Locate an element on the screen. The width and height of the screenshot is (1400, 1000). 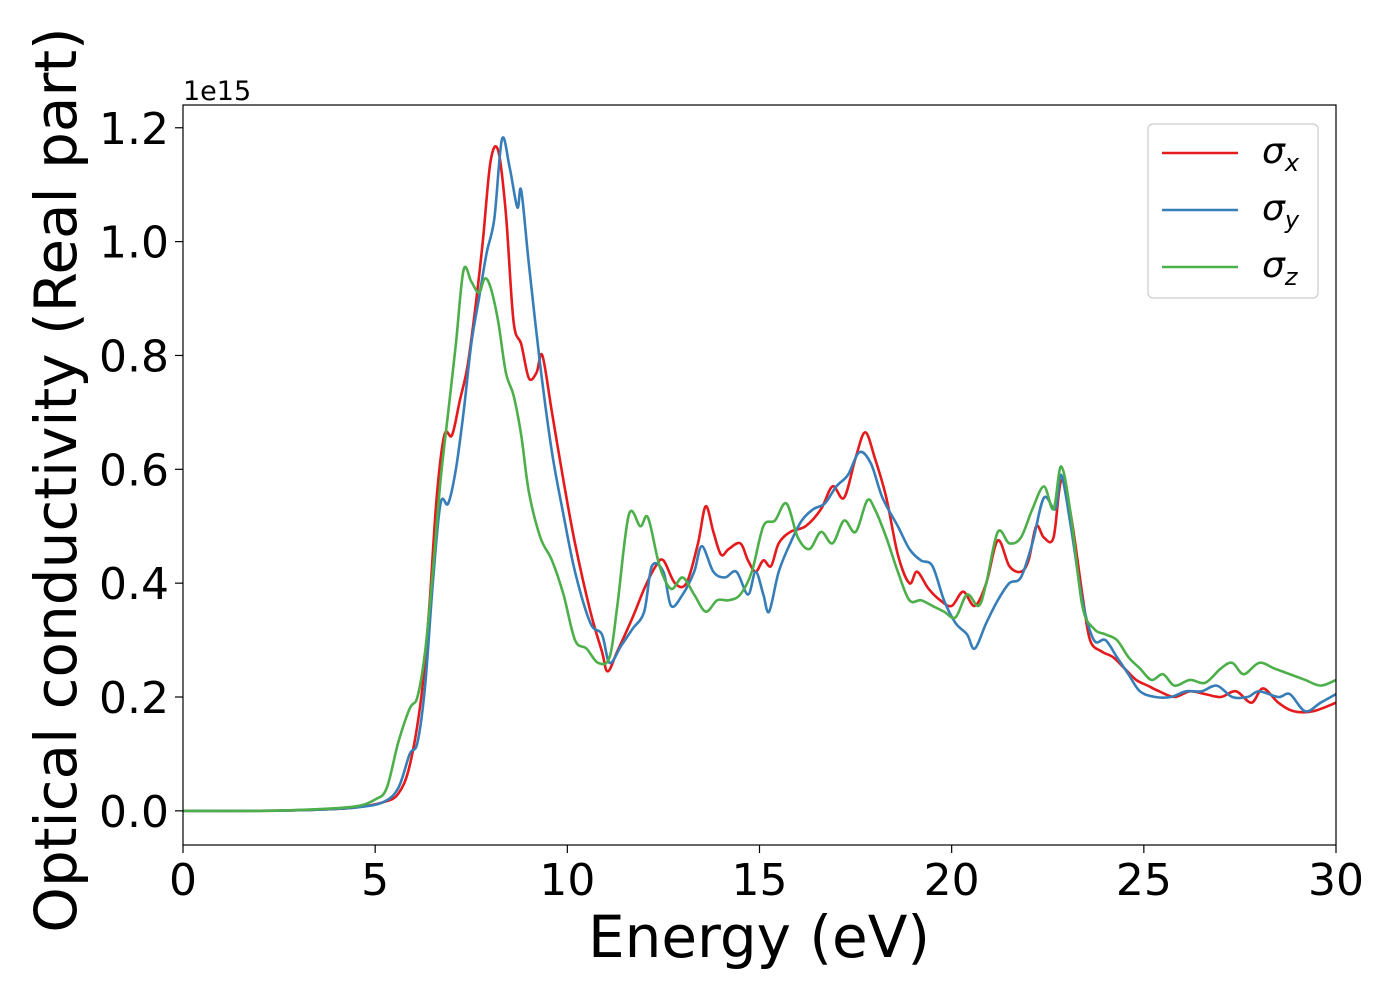
y-axis: 0.0 0.2 0.4 0.6 0.8 1.0 1.2 is located at coordinates (141, 471).